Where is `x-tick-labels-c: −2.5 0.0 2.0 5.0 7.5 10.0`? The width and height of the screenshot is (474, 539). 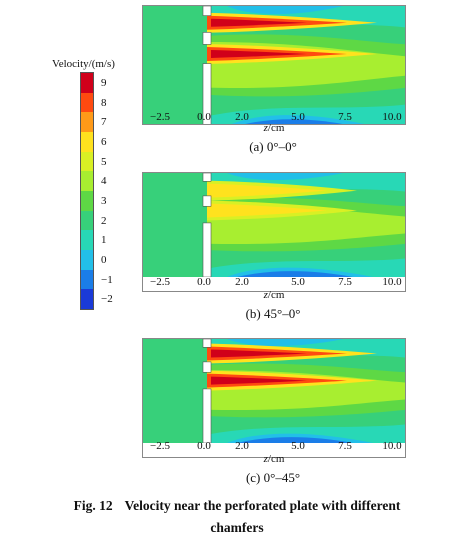
x-tick-labels-c: −2.5 0.0 2.0 5.0 7.5 10.0 is located at coordinates (237, 447).